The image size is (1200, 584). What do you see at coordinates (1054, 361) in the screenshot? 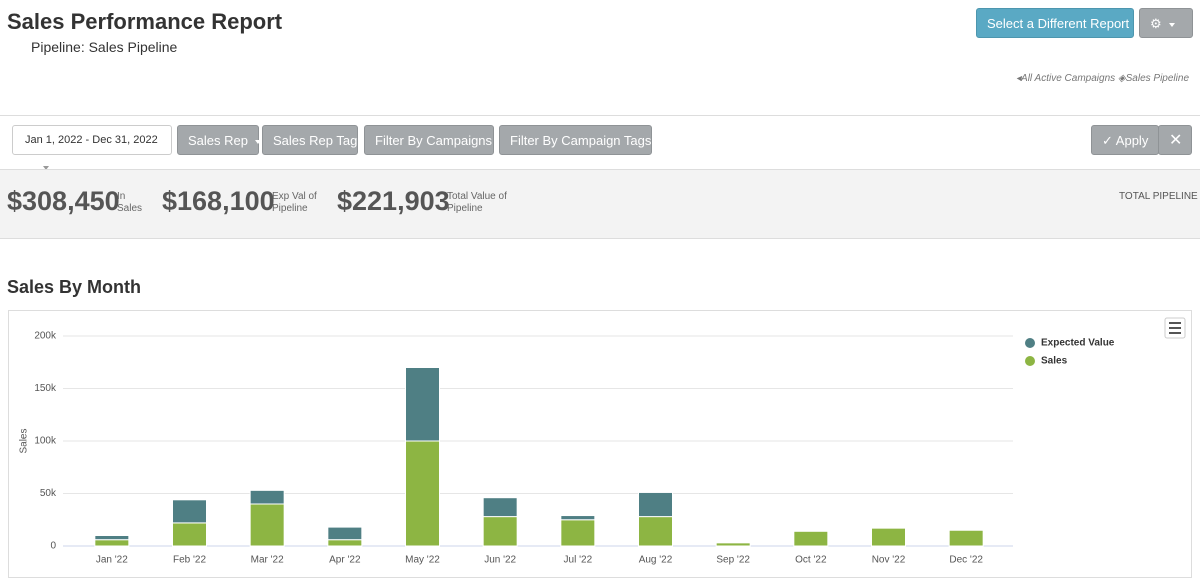
I see `legend-label: Sales` at bounding box center [1054, 361].